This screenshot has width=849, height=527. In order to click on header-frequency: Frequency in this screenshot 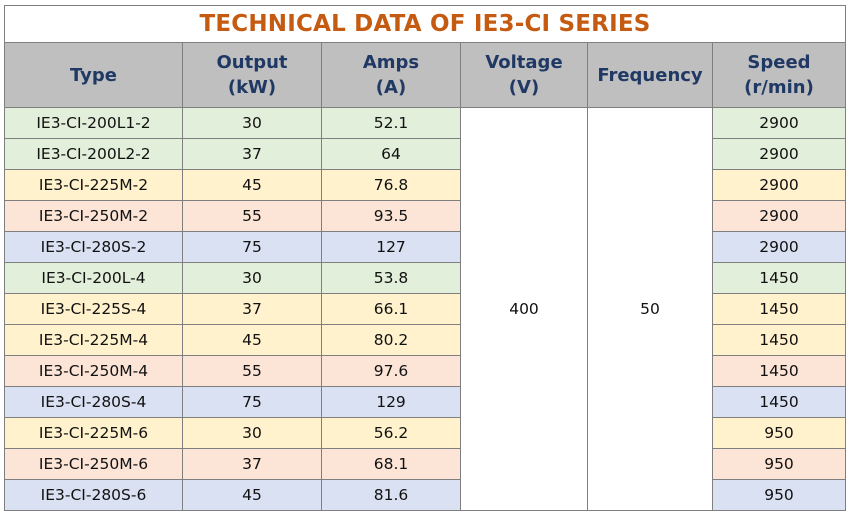, I will do `click(650, 75)`.